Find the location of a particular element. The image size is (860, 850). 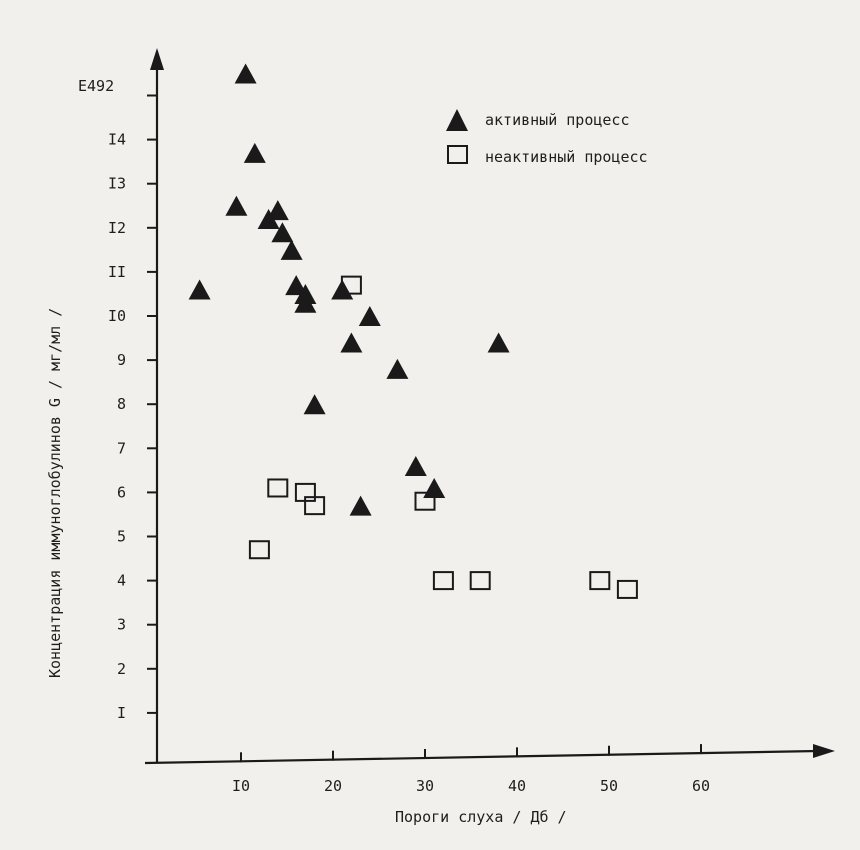

y-tick-label: I2 is located at coordinates (117, 228).